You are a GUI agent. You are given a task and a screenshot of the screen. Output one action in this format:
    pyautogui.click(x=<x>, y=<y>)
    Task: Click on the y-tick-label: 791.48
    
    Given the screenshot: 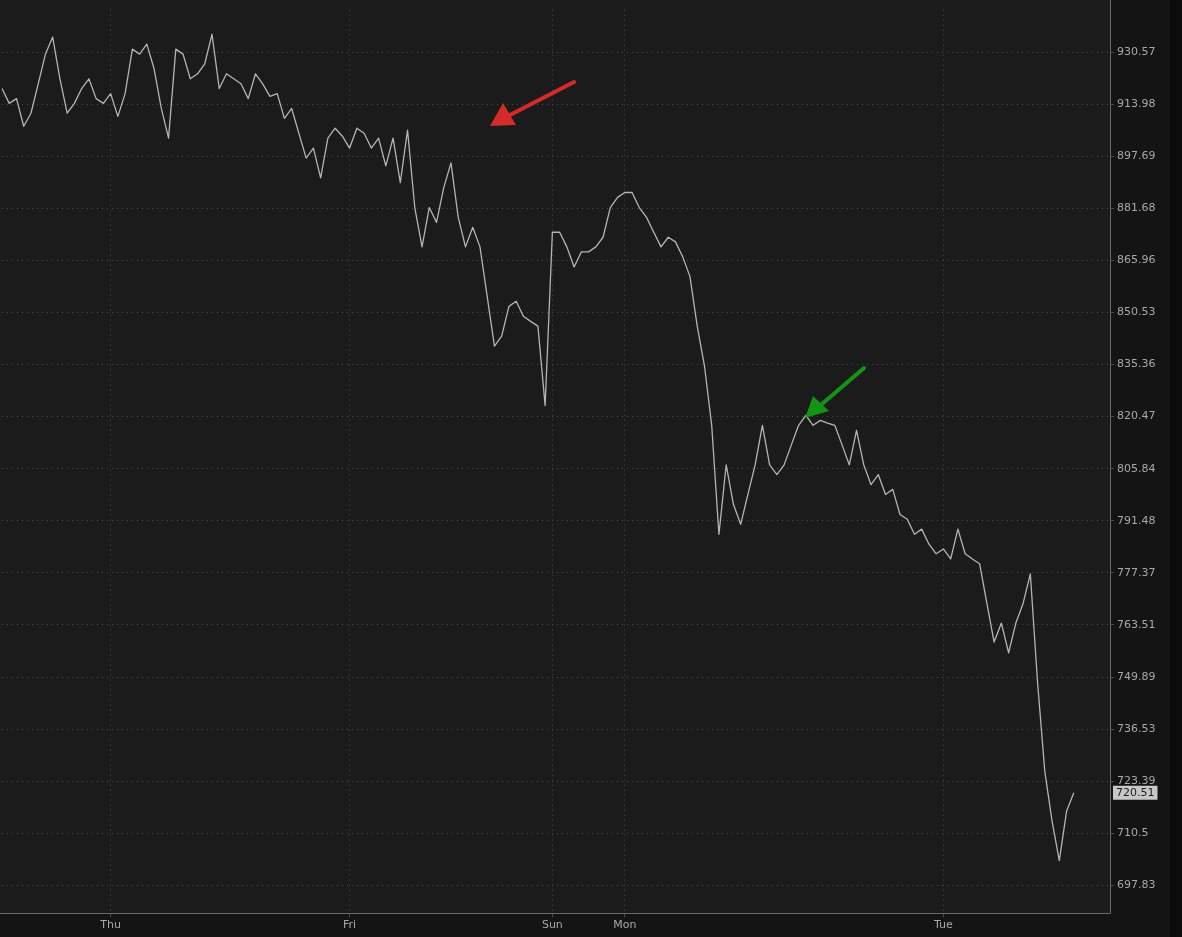 What is the action you would take?
    pyautogui.click(x=1136, y=520)
    